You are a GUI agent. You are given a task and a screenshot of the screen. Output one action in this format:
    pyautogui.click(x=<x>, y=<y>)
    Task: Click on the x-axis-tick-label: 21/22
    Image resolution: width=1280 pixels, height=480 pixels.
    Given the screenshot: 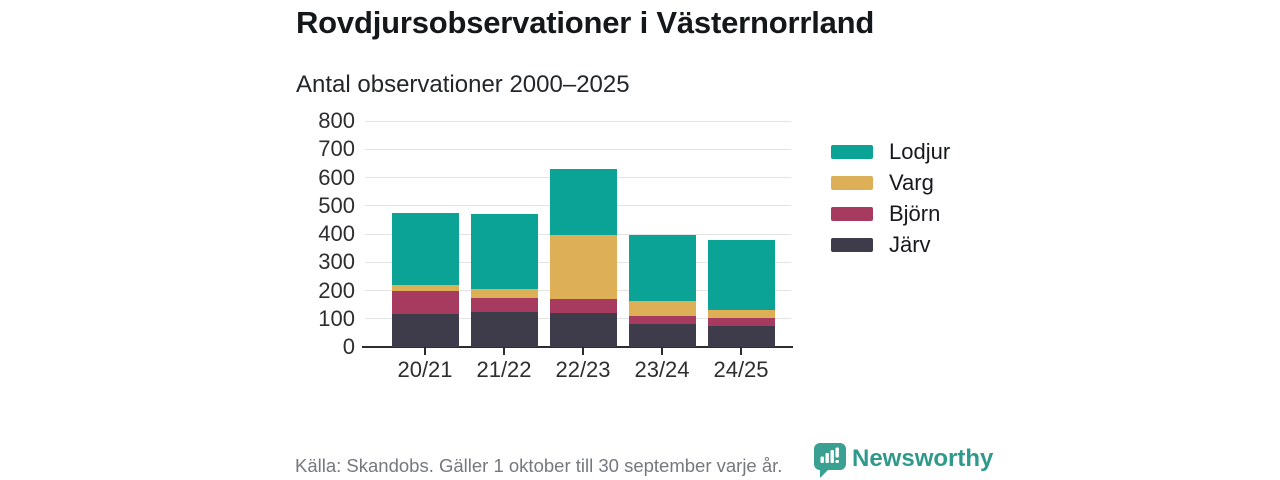 What is the action you would take?
    pyautogui.click(x=504, y=369)
    